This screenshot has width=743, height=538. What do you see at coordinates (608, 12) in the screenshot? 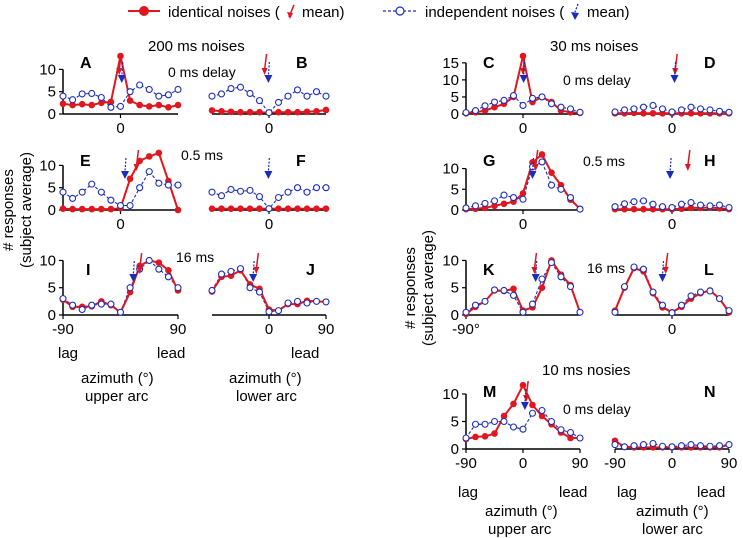
I see `legend-independent-suffix: mean)` at bounding box center [608, 12].